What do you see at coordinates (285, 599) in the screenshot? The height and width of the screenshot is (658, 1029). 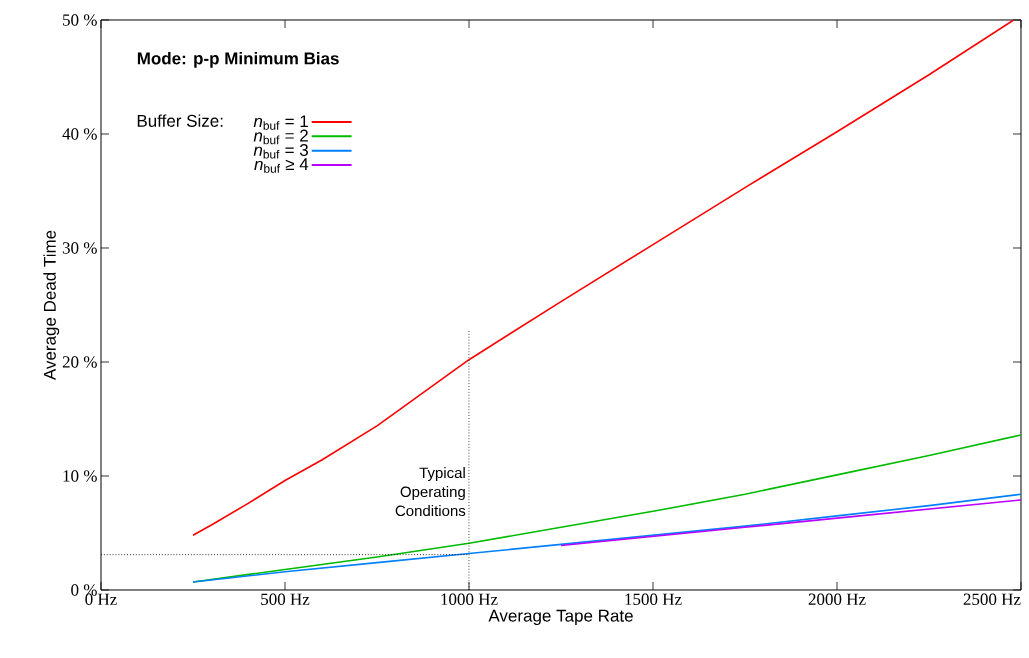 I see `x-tick-label: 500 Hz` at bounding box center [285, 599].